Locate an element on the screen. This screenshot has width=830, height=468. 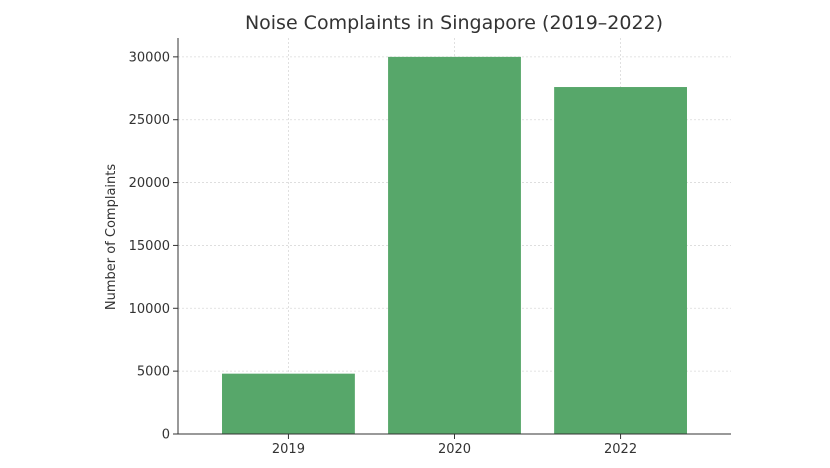
bar-2020 is located at coordinates (454, 245).